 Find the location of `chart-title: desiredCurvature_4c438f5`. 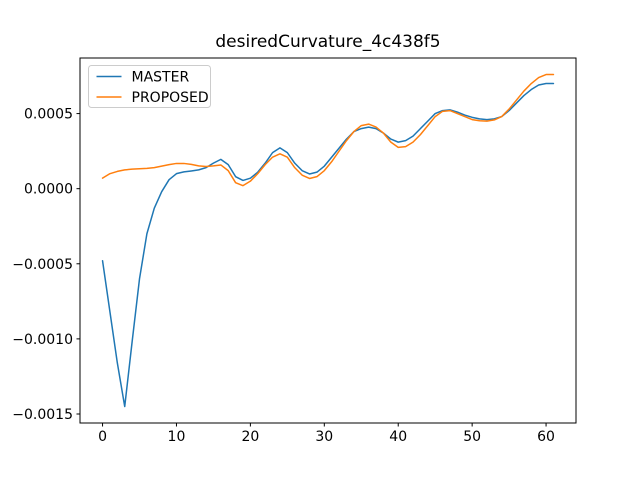

chart-title: desiredCurvature_4c438f5 is located at coordinates (327, 42).